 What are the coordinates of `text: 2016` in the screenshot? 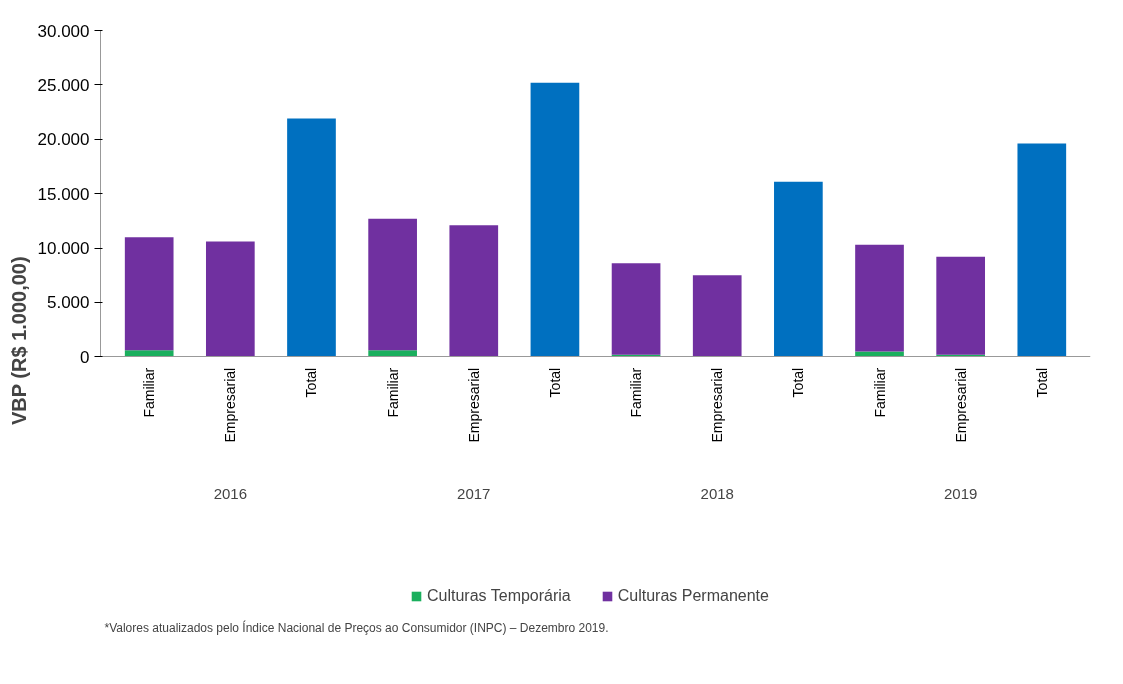 It's located at (230, 493).